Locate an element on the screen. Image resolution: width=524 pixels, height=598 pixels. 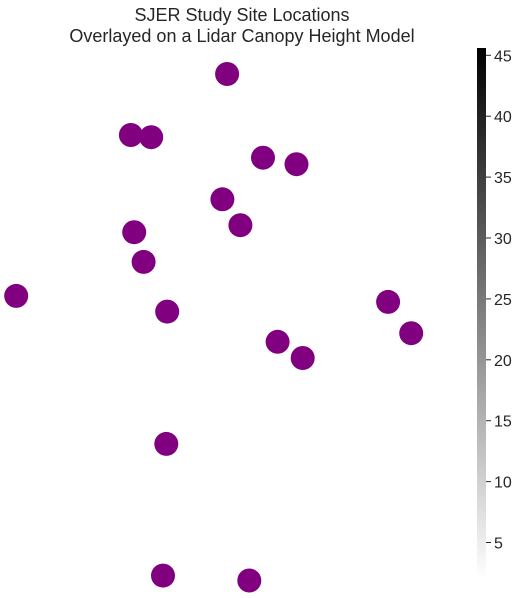
colorbar-ticks: 5 10 15 20 25 30 35 40 45 is located at coordinates (499, 300).